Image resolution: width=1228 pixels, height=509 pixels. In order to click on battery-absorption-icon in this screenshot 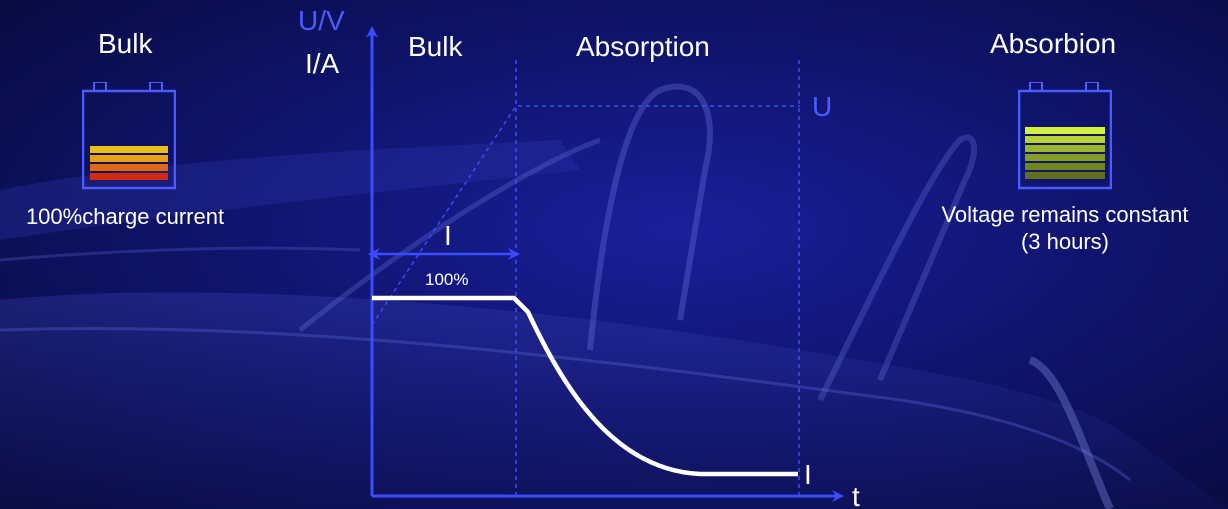, I will do `click(1065, 136)`.